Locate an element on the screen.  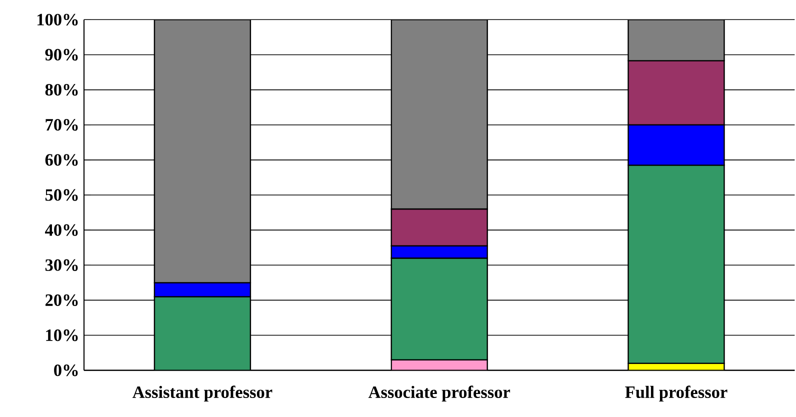
x-tick-label: Full professor is located at coordinates (676, 394).